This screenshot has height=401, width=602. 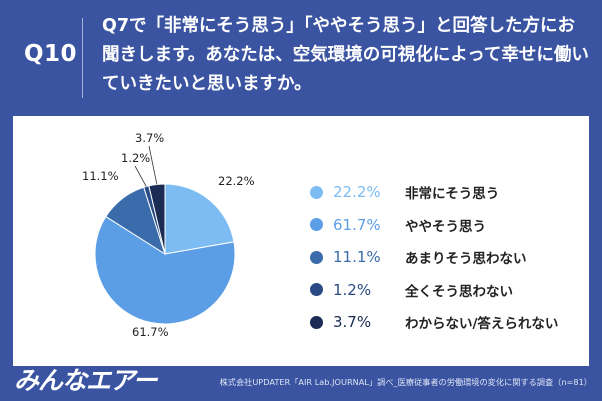 What do you see at coordinates (357, 224) in the screenshot?
I see `legend-percent: 61.7%` at bounding box center [357, 224].